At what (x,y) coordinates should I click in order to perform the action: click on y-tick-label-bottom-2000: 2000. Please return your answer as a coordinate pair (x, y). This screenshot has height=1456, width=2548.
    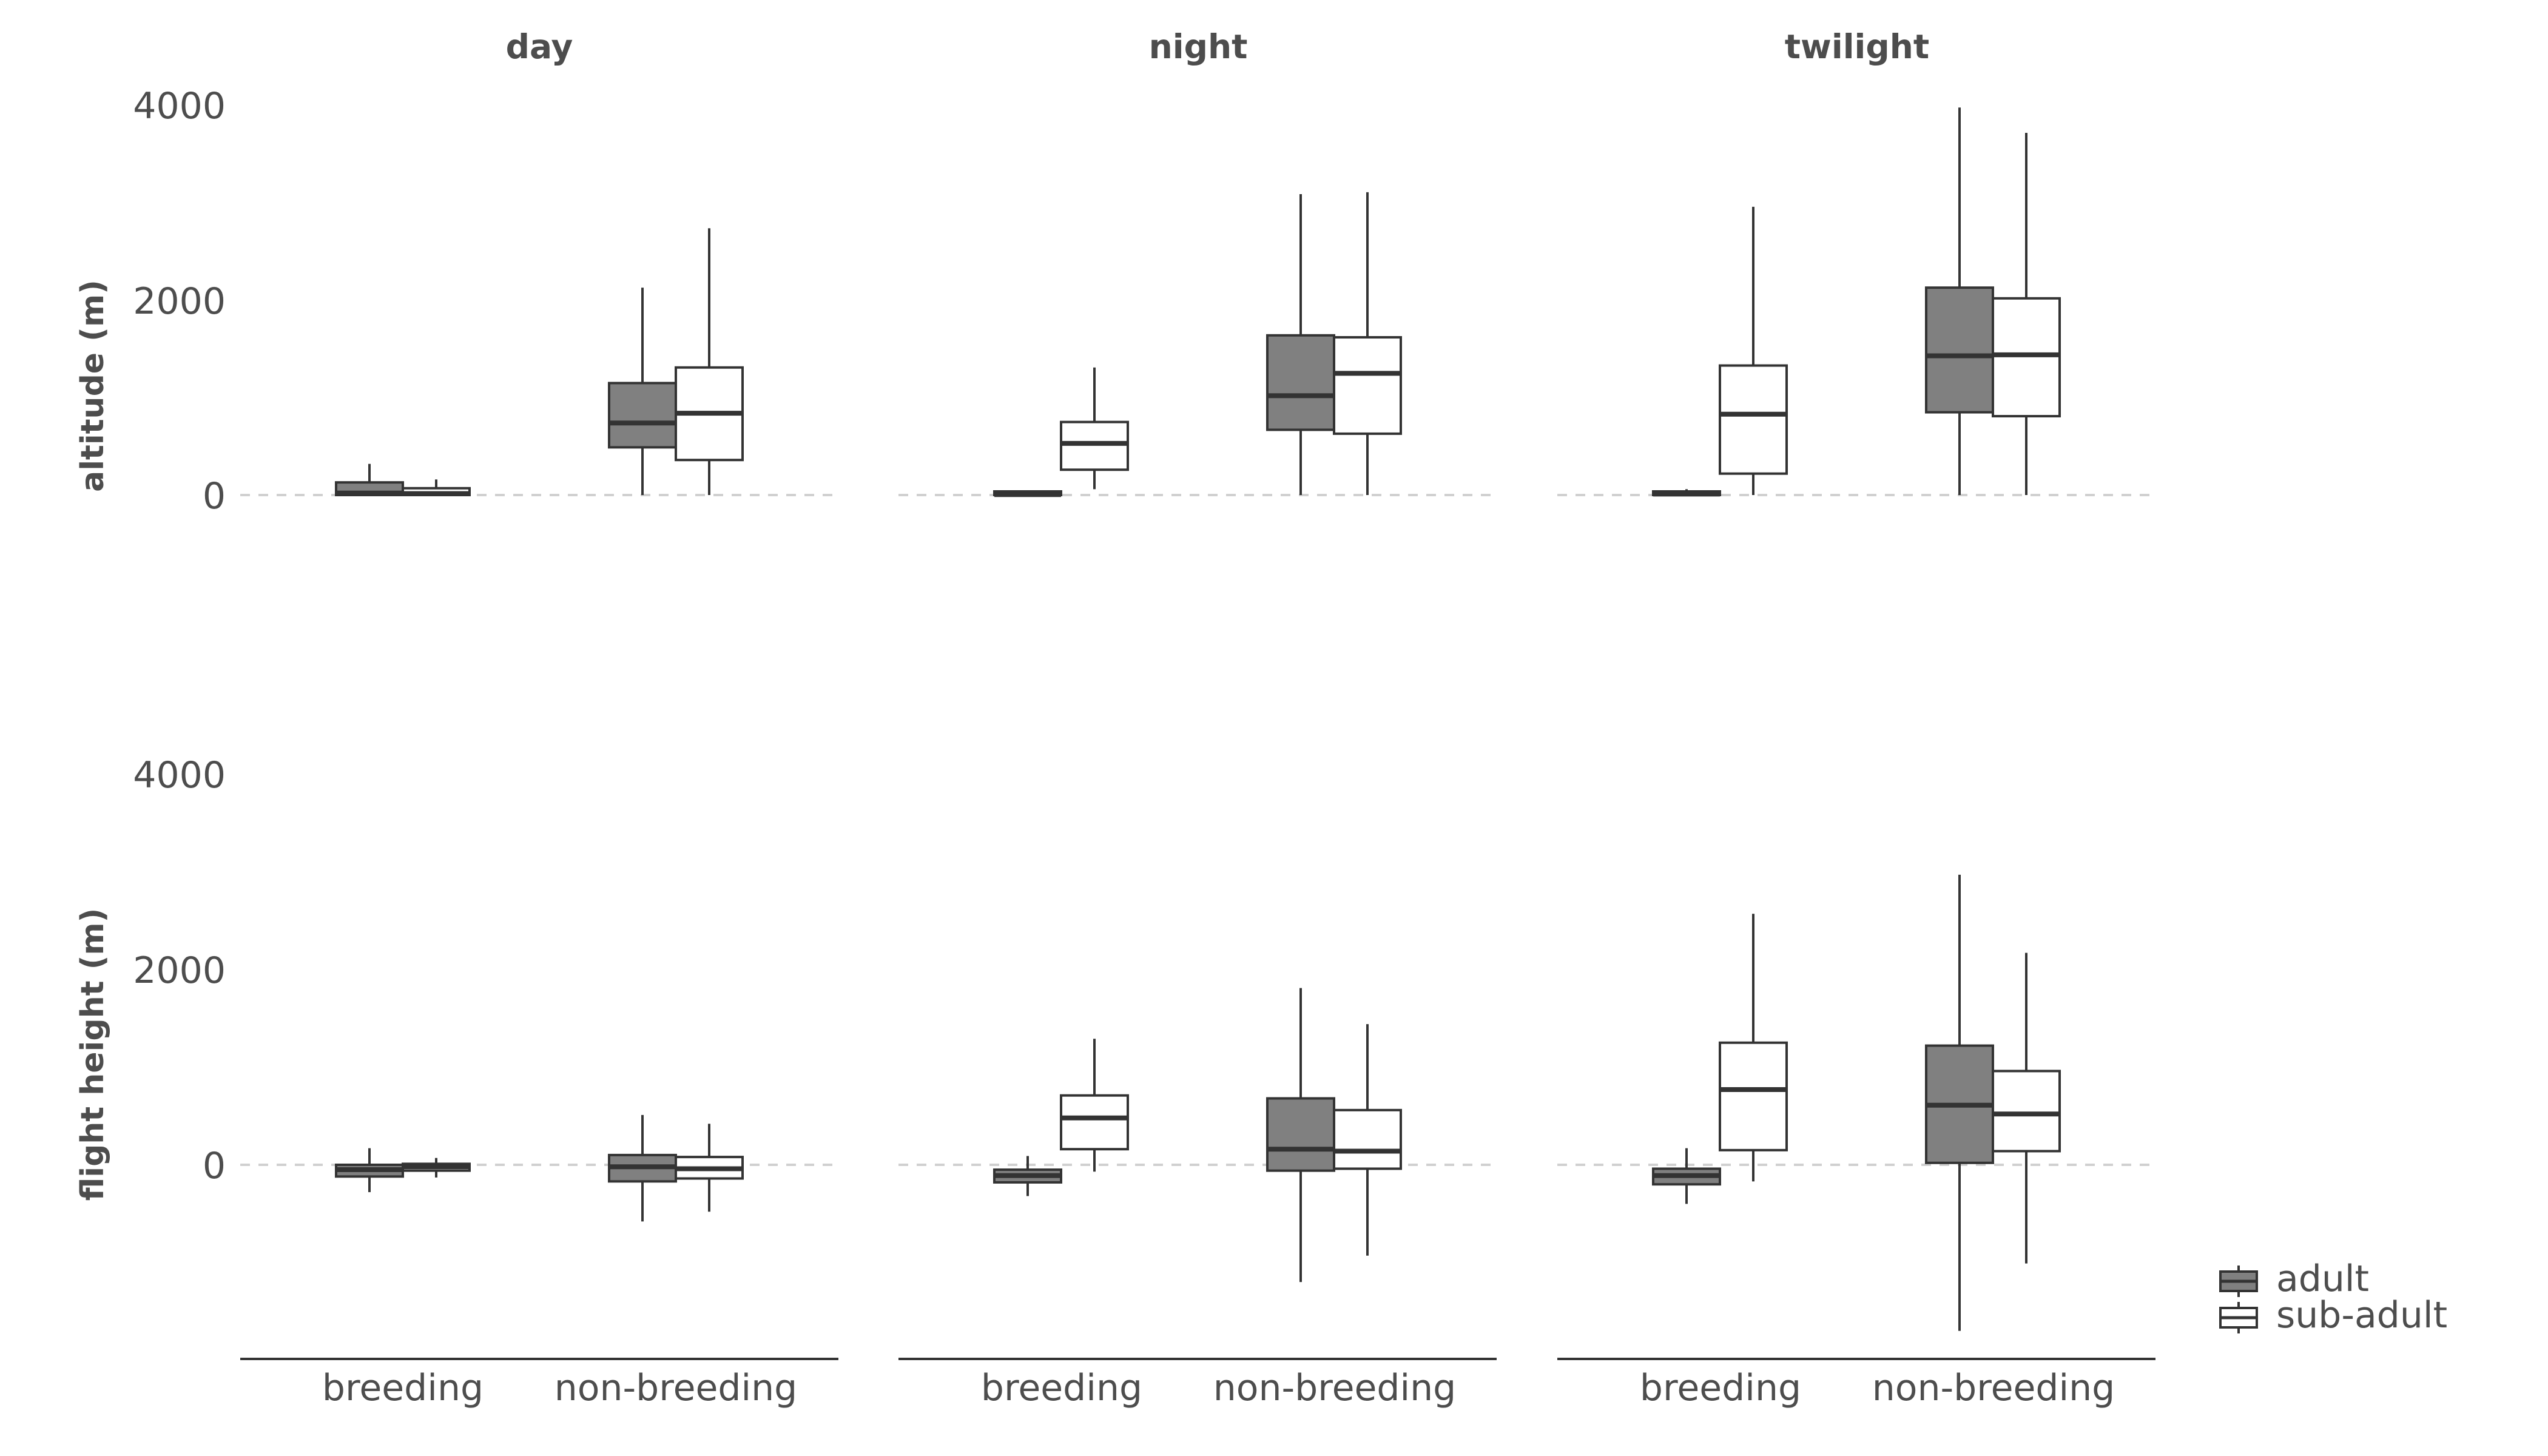
    Looking at the image, I should click on (179, 970).